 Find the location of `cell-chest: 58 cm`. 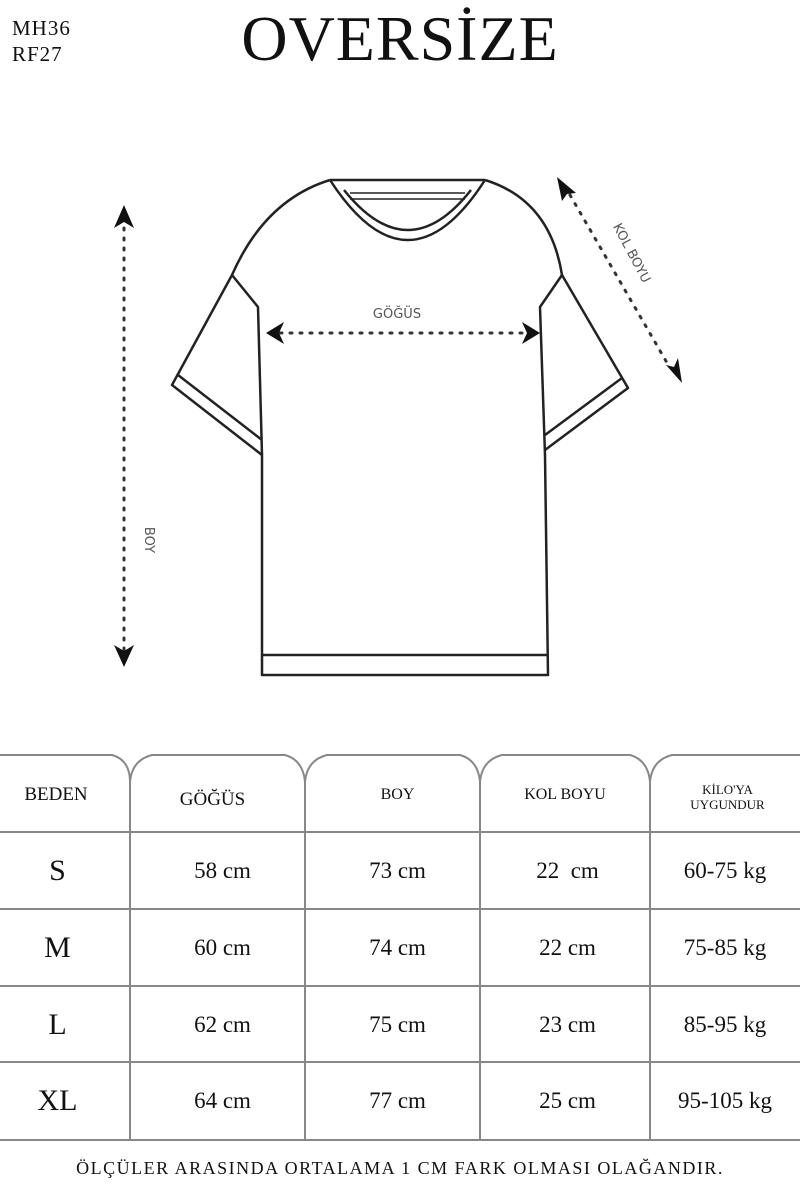

cell-chest: 58 cm is located at coordinates (222, 870).